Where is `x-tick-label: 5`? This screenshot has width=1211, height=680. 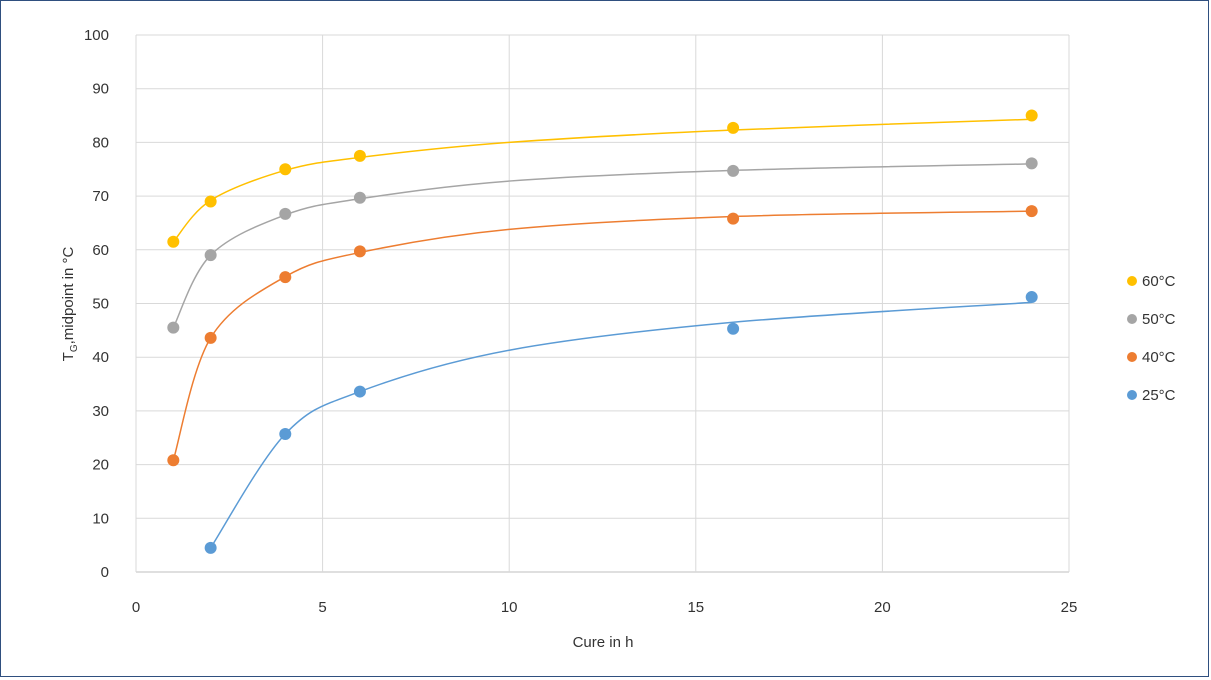
x-tick-label: 5 is located at coordinates (322, 607).